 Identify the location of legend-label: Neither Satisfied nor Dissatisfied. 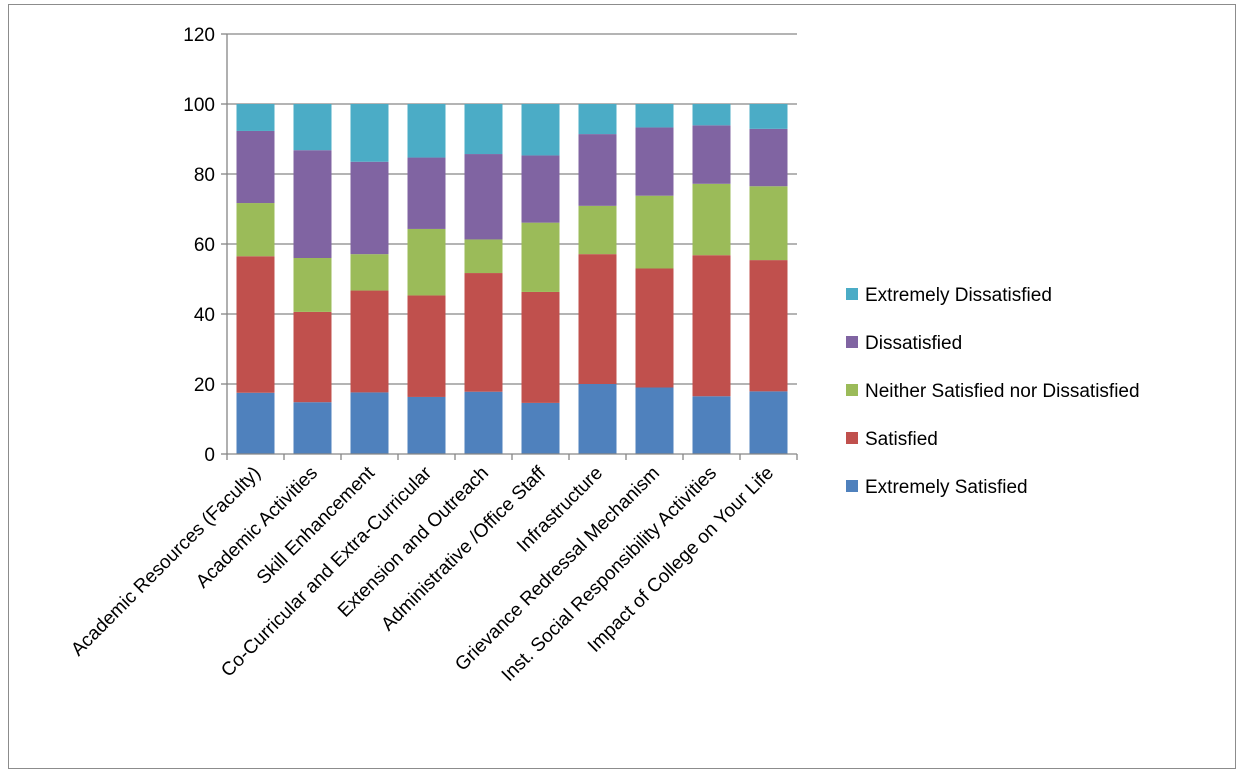
(1002, 391).